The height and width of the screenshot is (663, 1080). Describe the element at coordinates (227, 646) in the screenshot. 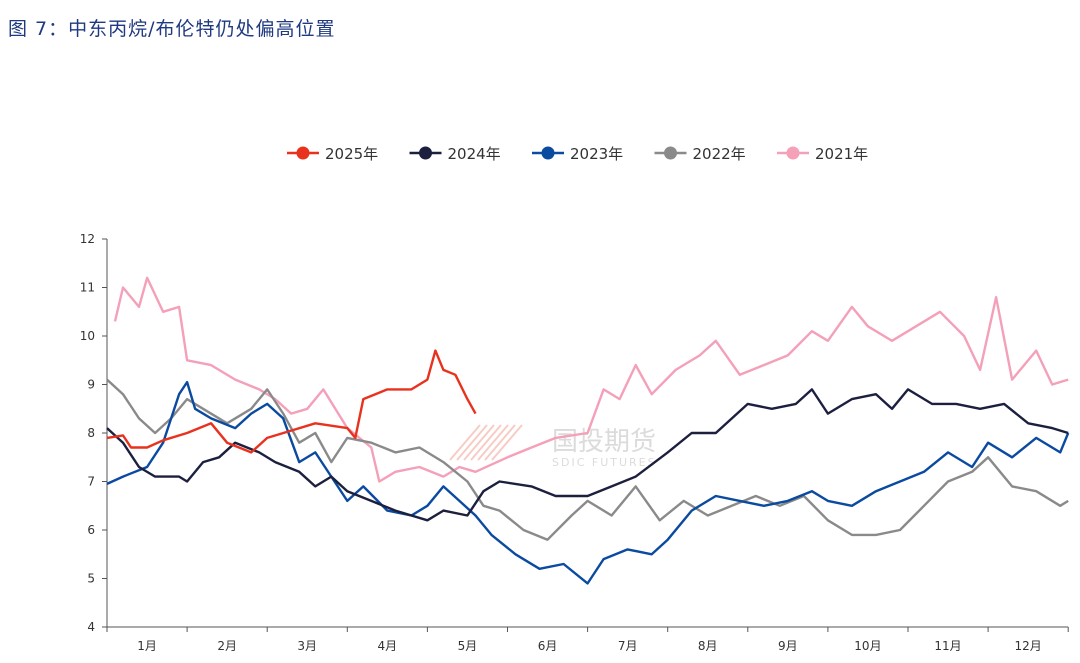

I see `x-tick-label: 2月` at that location.